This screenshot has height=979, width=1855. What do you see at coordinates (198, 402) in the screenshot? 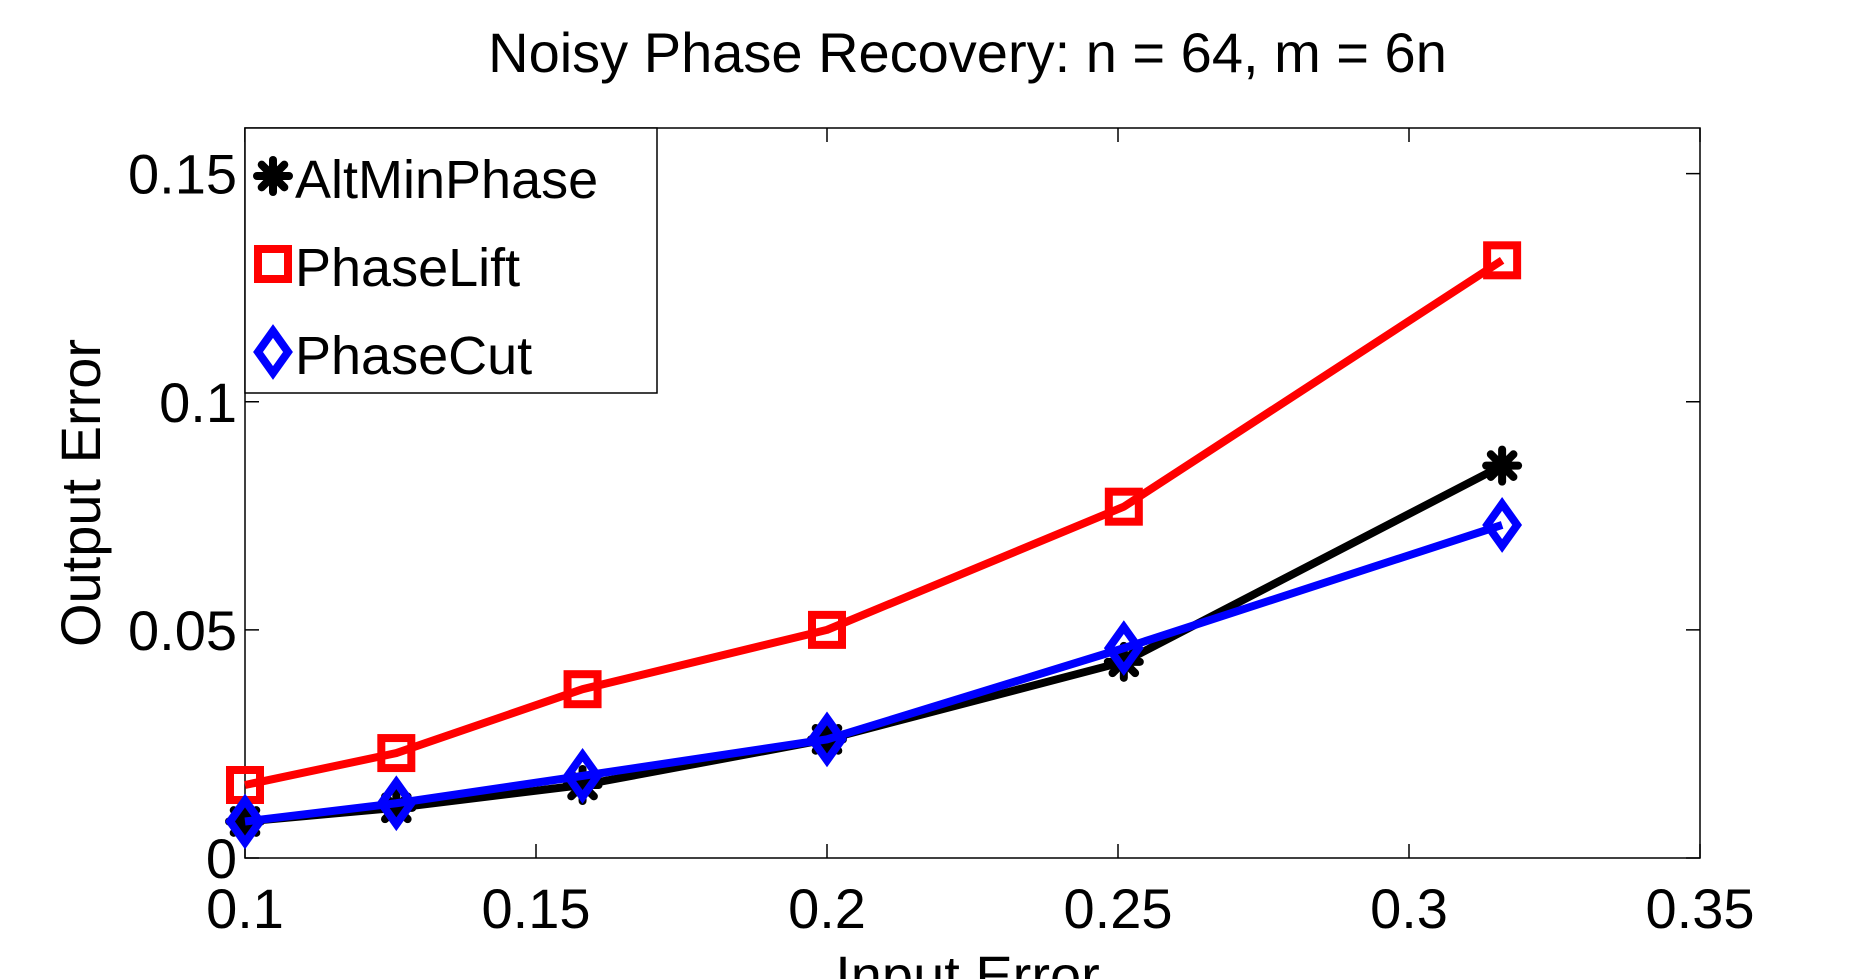
I see `y-tick-label: 0.1` at bounding box center [198, 402].